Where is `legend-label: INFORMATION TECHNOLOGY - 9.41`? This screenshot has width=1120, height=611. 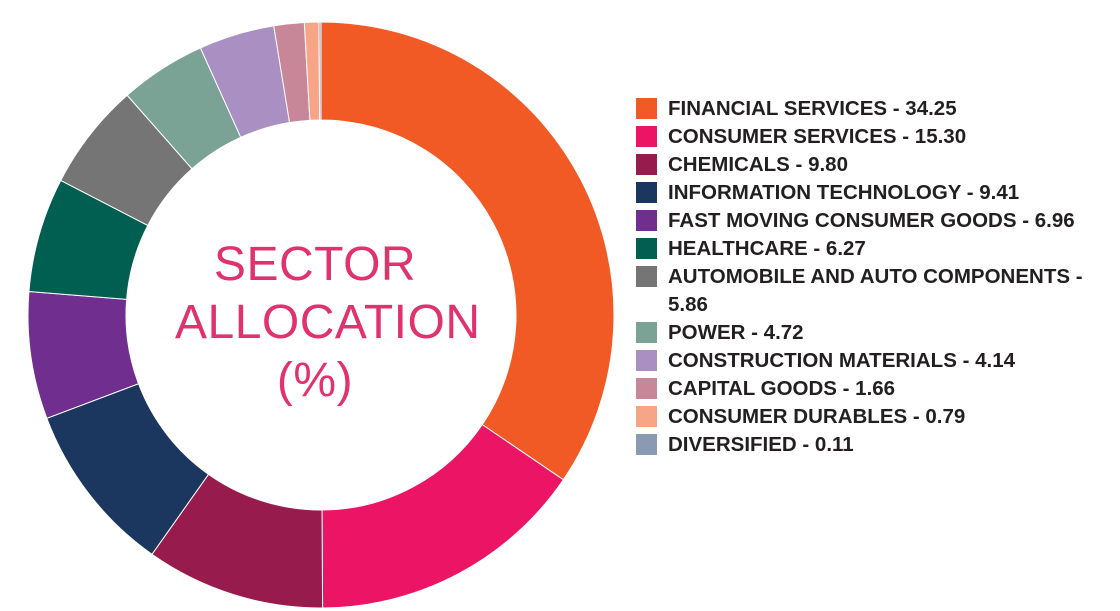 legend-label: INFORMATION TECHNOLOGY - 9.41 is located at coordinates (844, 192).